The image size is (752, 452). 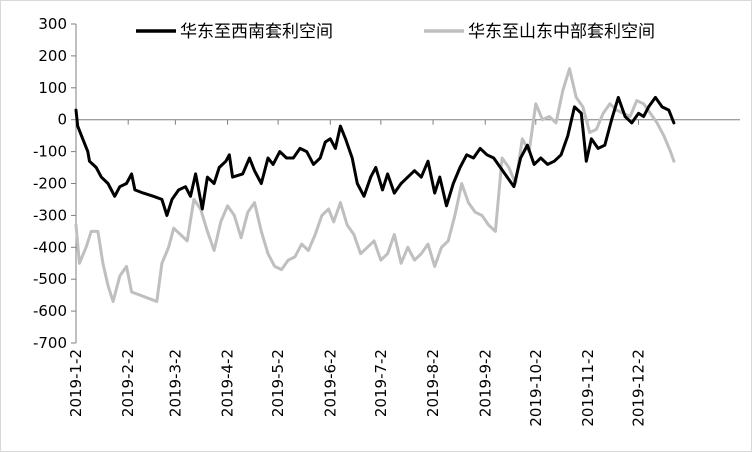 I want to click on y-axis: 300 200 100 0 -100 -200 -300 -400 -500 -600 -700, so click(x=55, y=183).